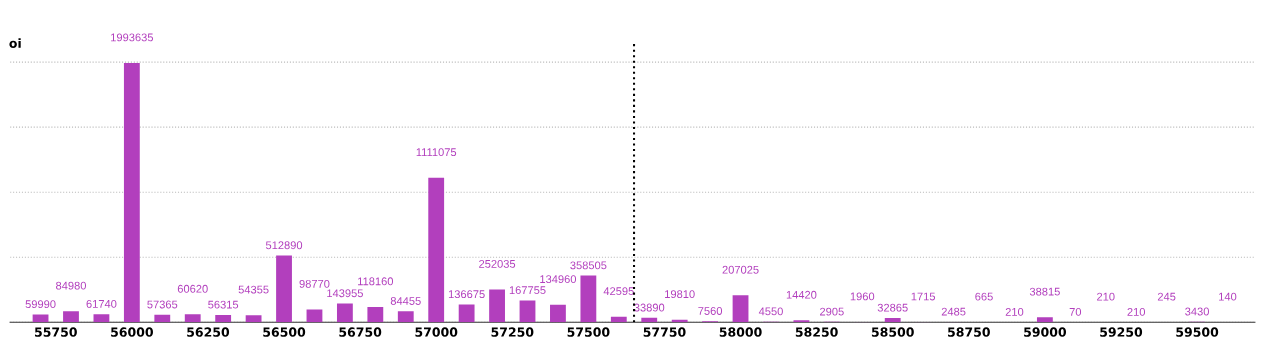 This screenshot has height=341, width=1265. Describe the element at coordinates (664, 332) in the screenshot. I see `x-tick-label: 57750` at that location.